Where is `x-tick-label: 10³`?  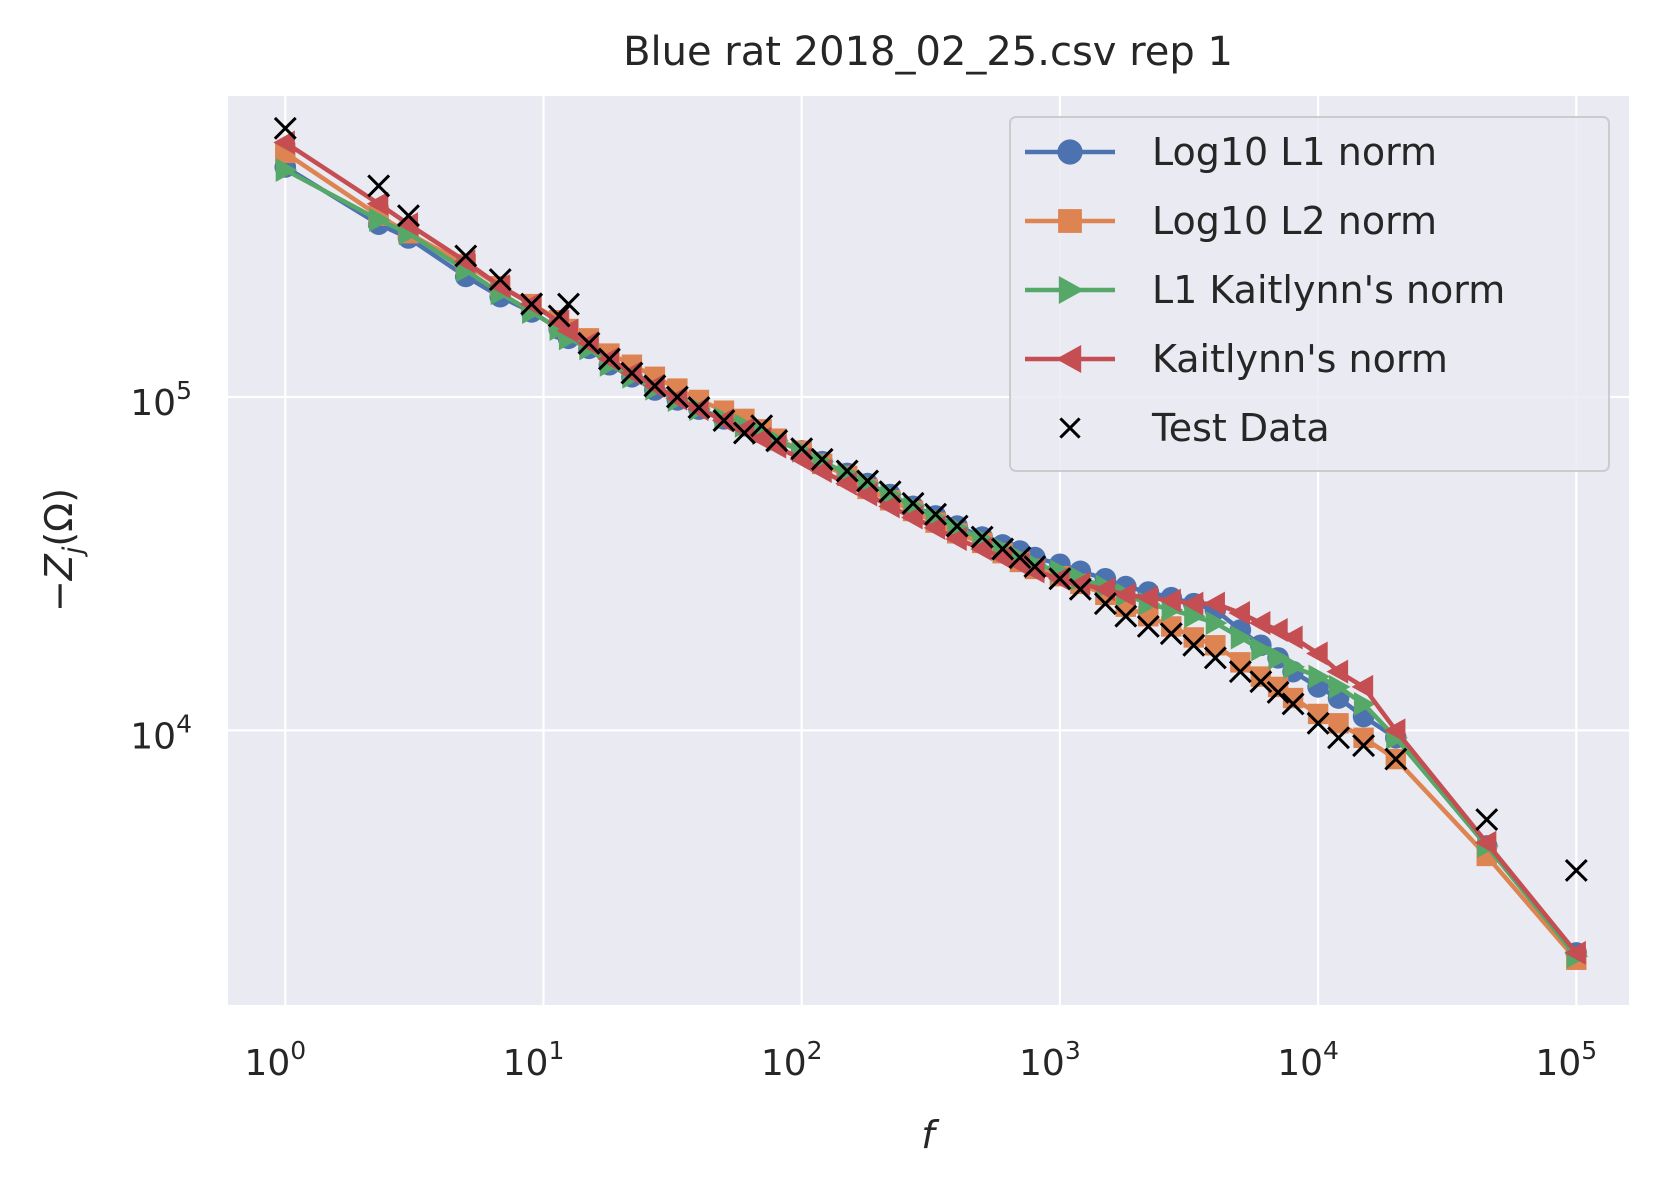
x-tick-label: 10³ is located at coordinates (1050, 1060).